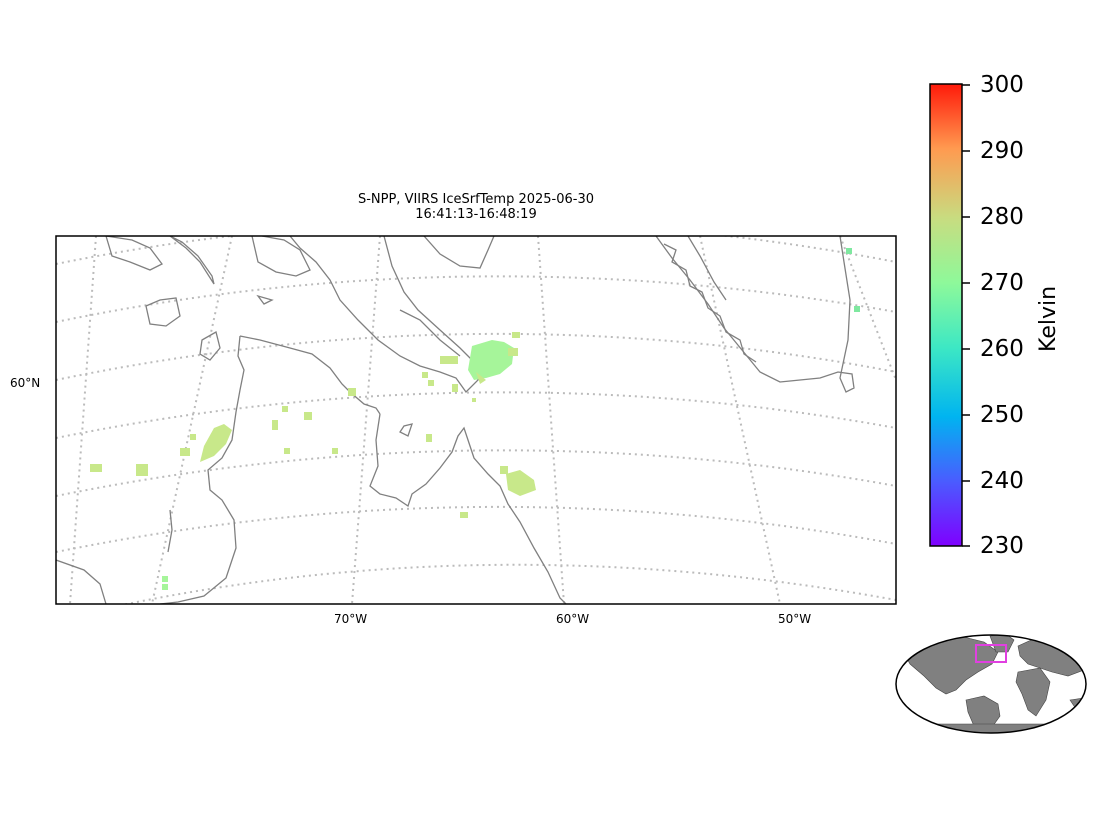 This screenshot has width=1120, height=840. Describe the element at coordinates (1002, 415) in the screenshot. I see `colorbar-tick-250: 250` at that location.